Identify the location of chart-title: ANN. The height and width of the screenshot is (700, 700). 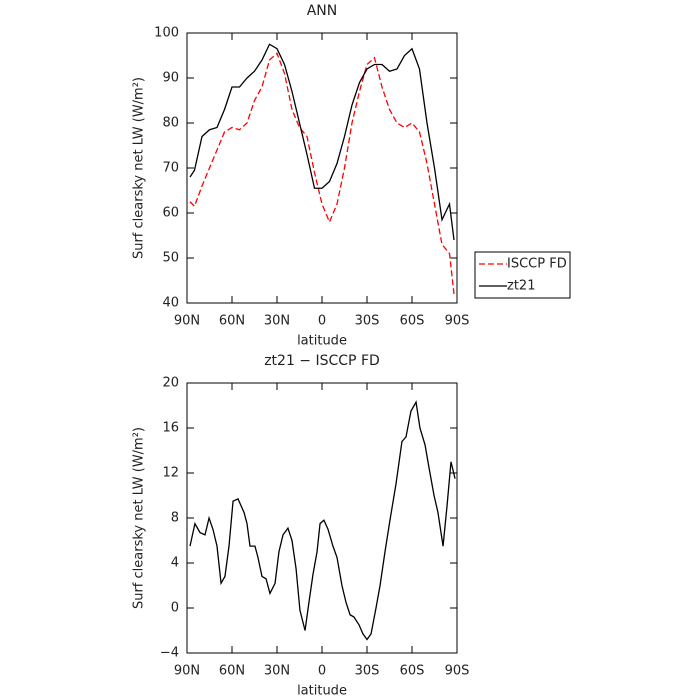
(322, 11).